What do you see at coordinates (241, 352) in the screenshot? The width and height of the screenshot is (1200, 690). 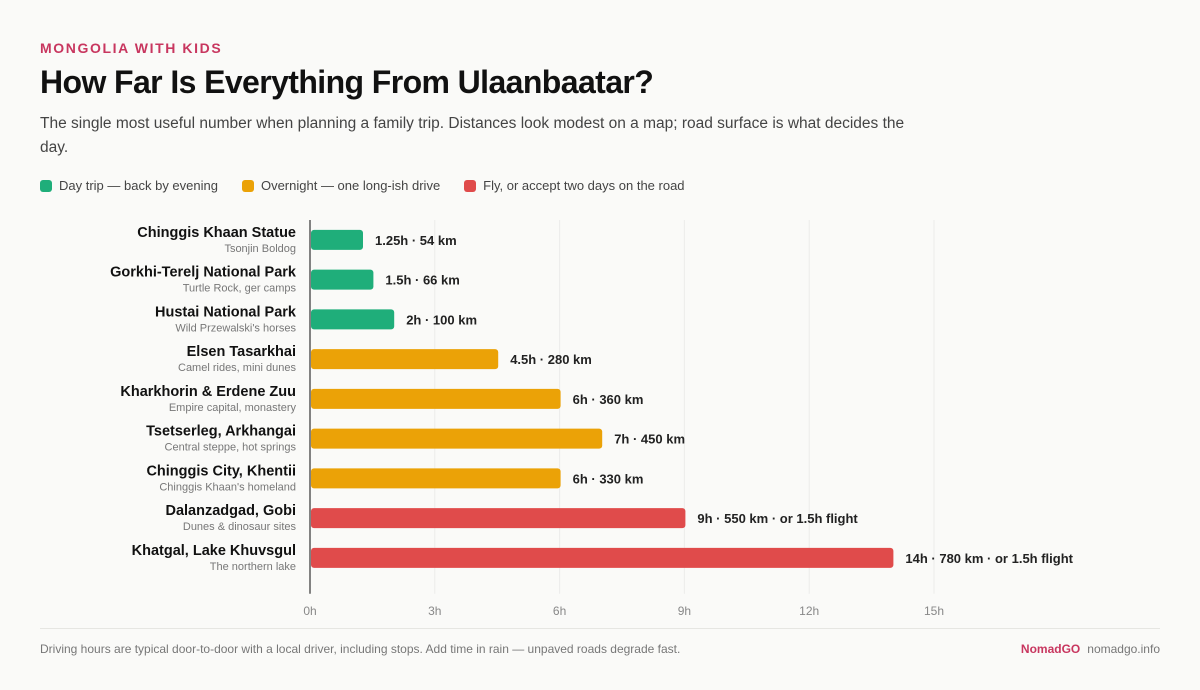 I see `category-label: Elsen Tasarkhai` at bounding box center [241, 352].